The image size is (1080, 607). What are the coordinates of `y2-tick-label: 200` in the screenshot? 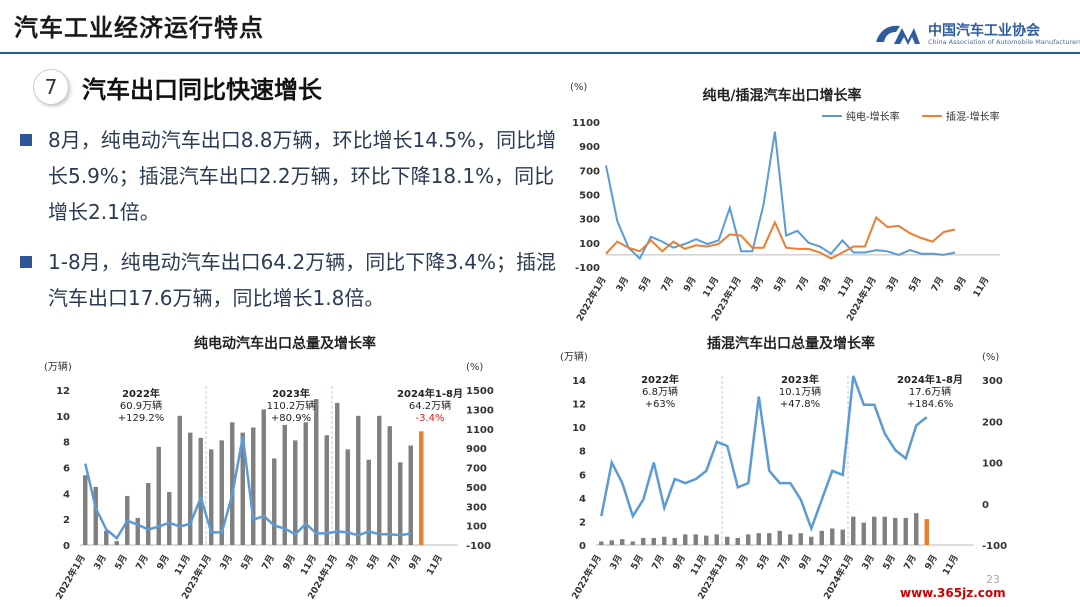 It's located at (992, 422).